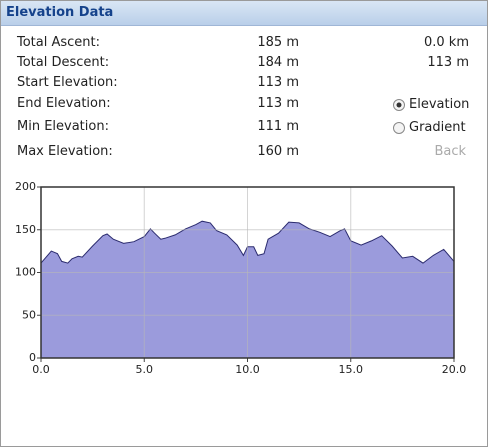 The image size is (488, 447). What do you see at coordinates (454, 369) in the screenshot?
I see `x-tick-label: 20.0` at bounding box center [454, 369].